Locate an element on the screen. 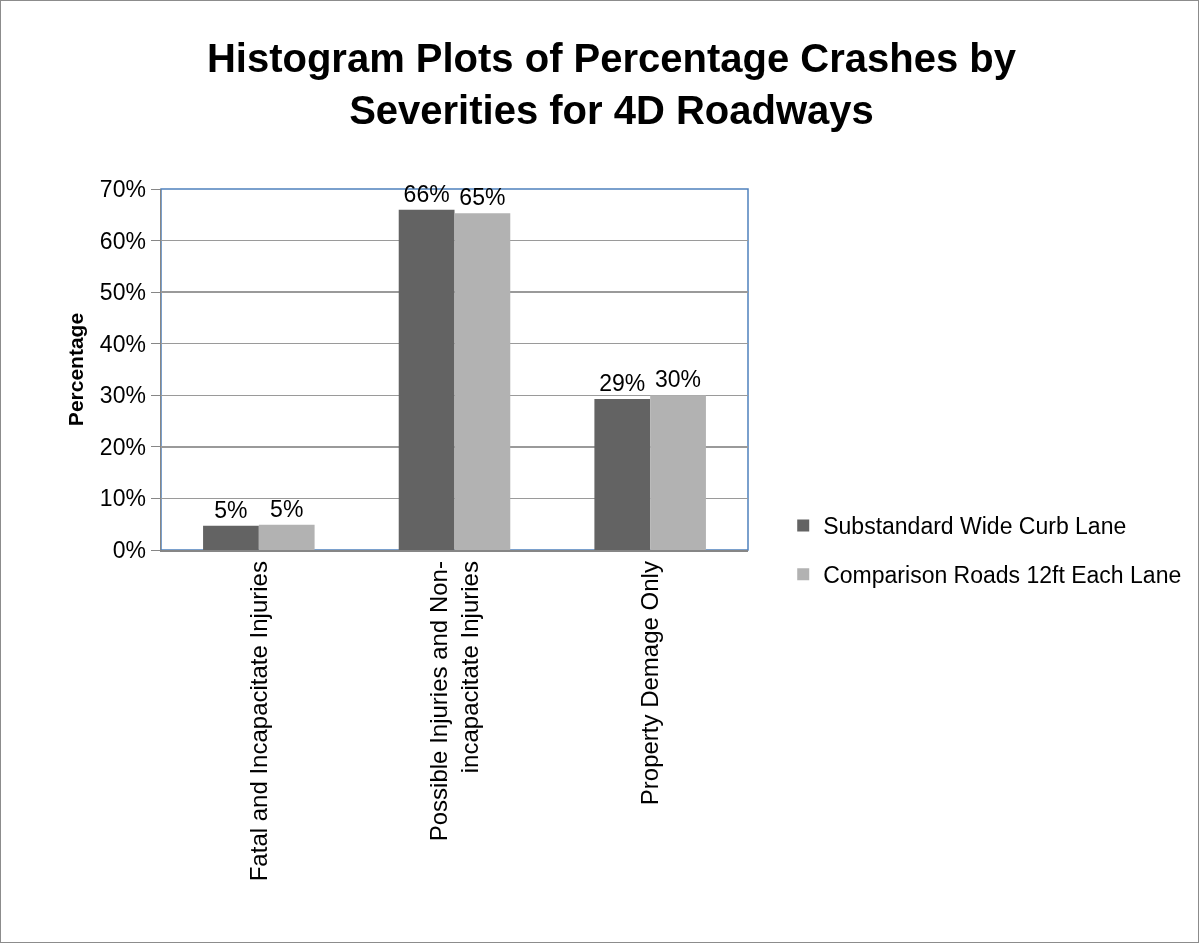 The width and height of the screenshot is (1199, 943). y-tick-label: 50% is located at coordinates (122, 292).